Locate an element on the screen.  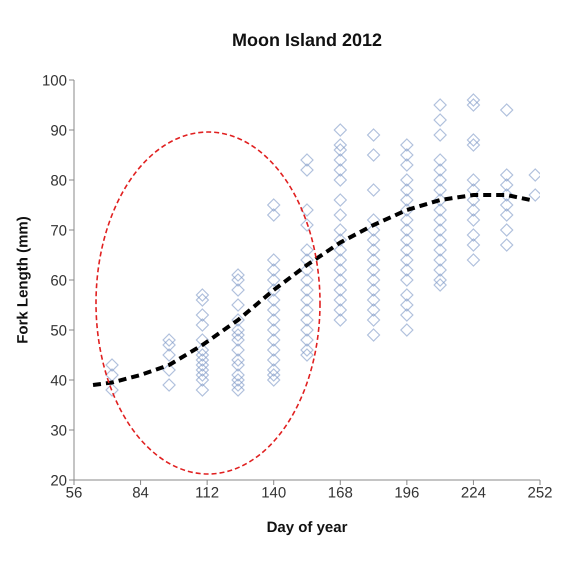
y-axis-title: Fork Length (mm) is located at coordinates (23, 280).